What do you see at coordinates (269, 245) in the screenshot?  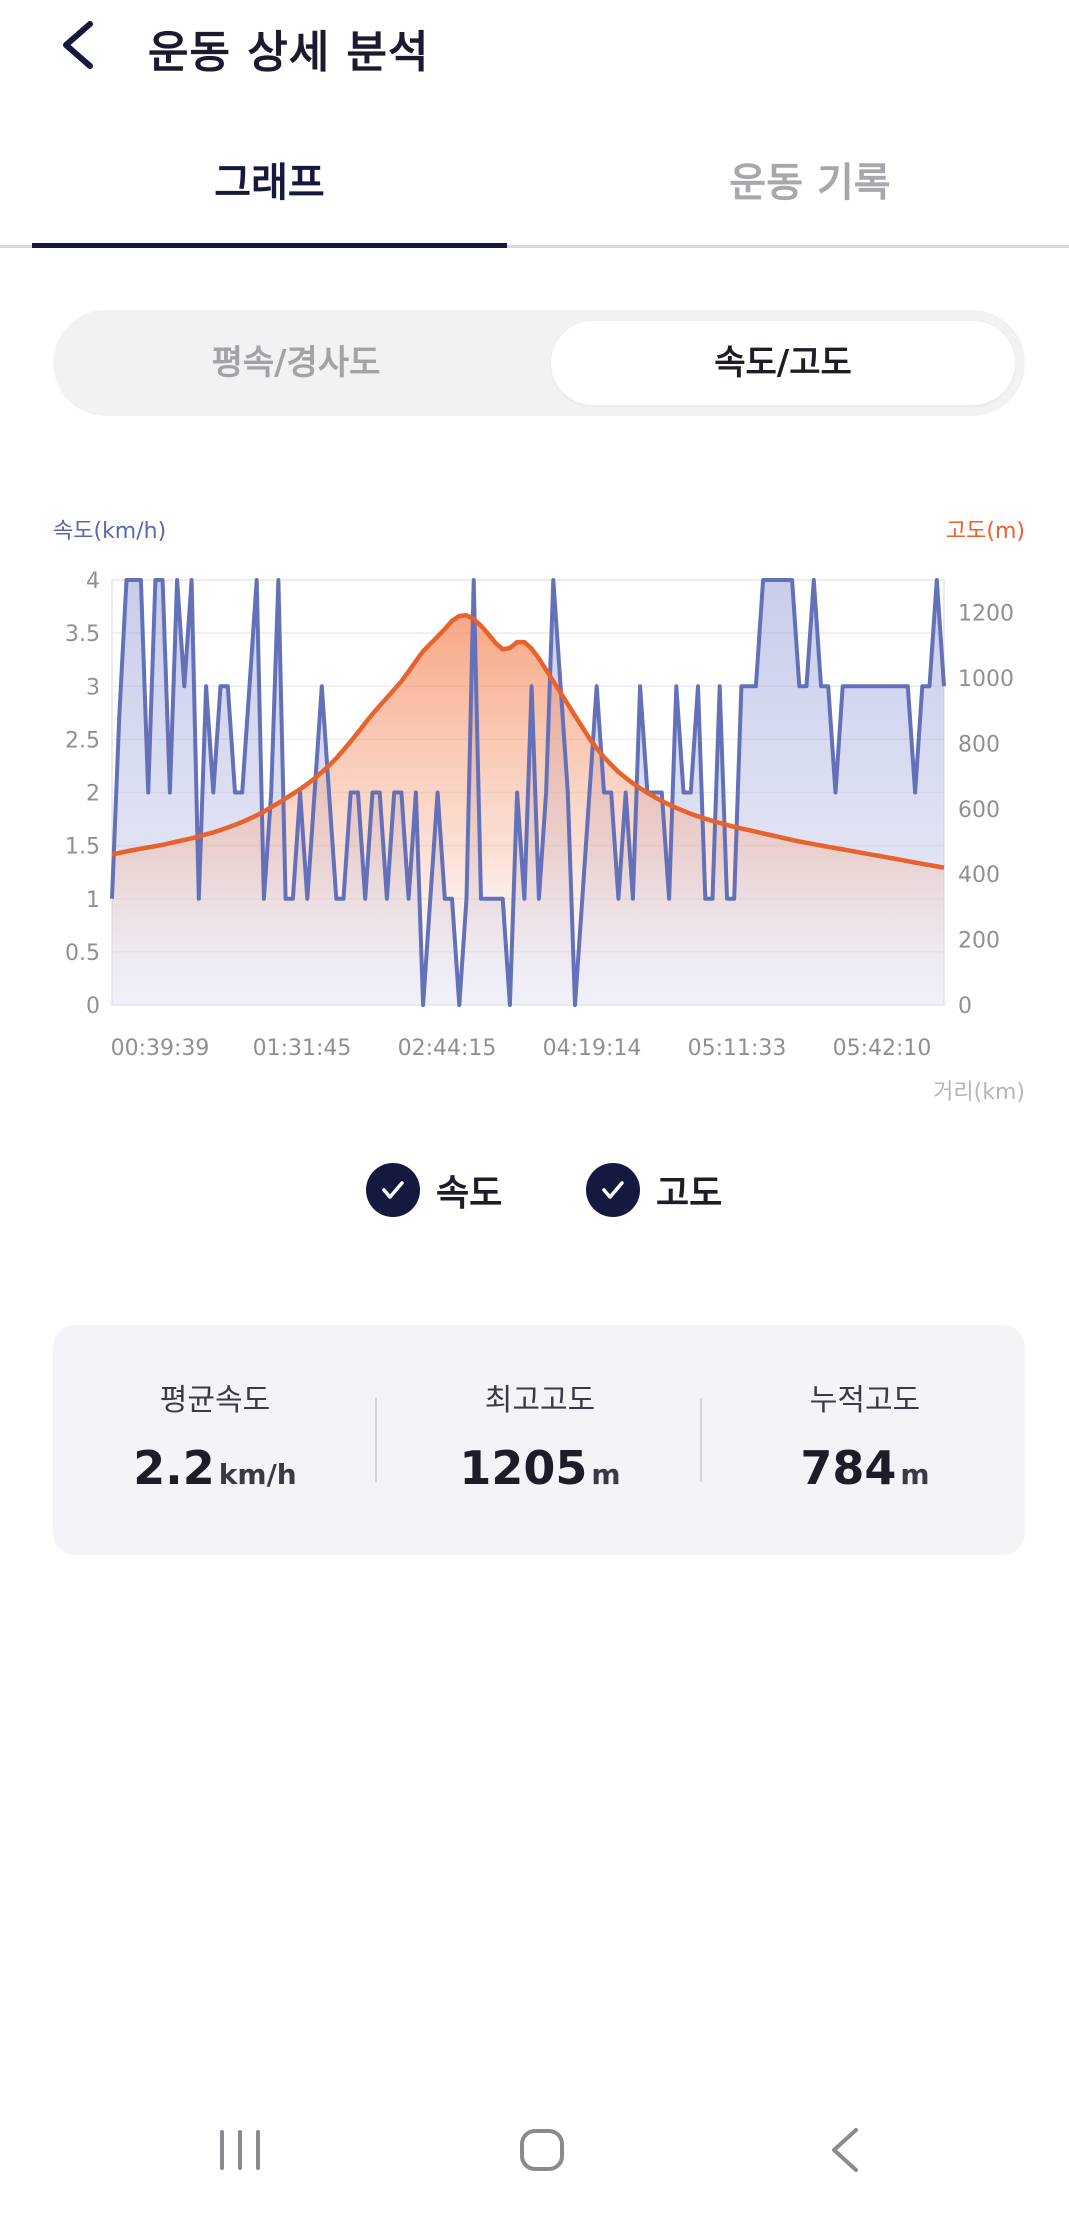 I see `active-tab-indicator` at bounding box center [269, 245].